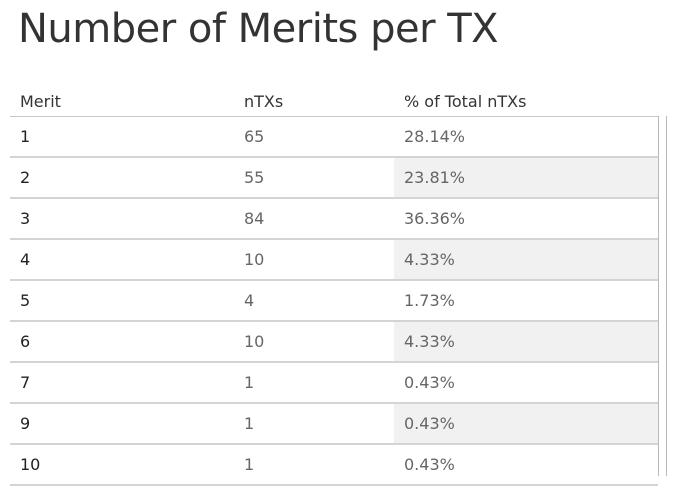 This screenshot has height=498, width=698. Describe the element at coordinates (435, 177) in the screenshot. I see `pct-total-cell: 23.81%` at that location.